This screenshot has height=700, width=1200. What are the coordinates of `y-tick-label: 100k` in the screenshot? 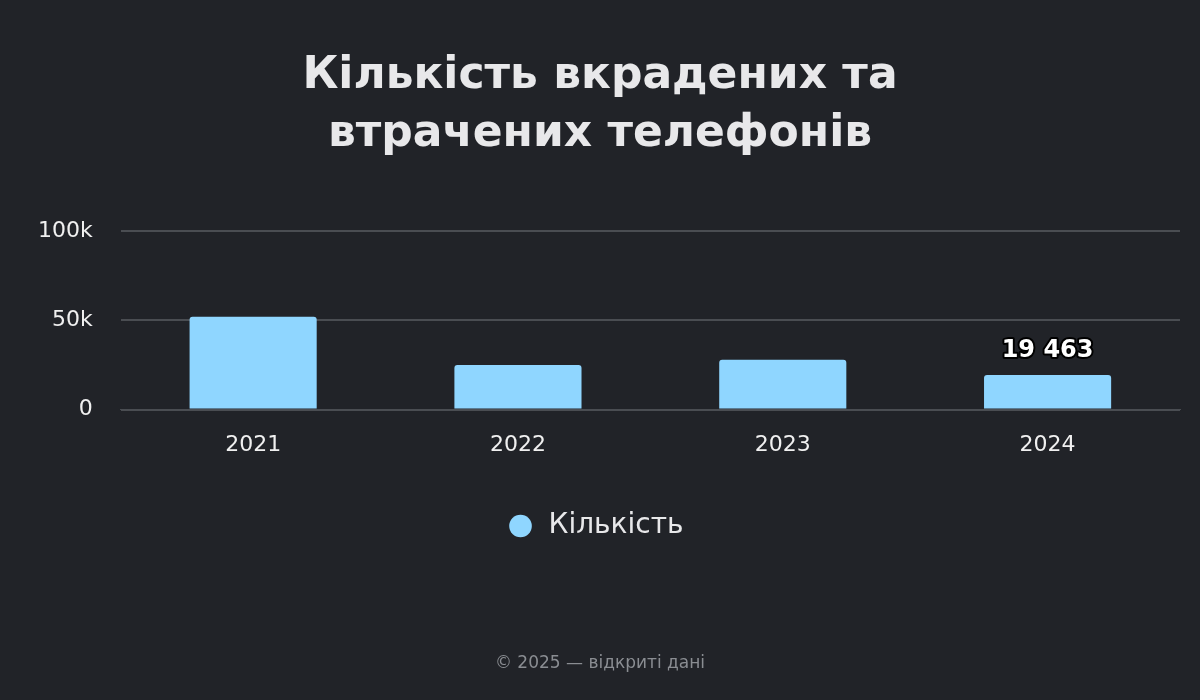 It's located at (65, 229).